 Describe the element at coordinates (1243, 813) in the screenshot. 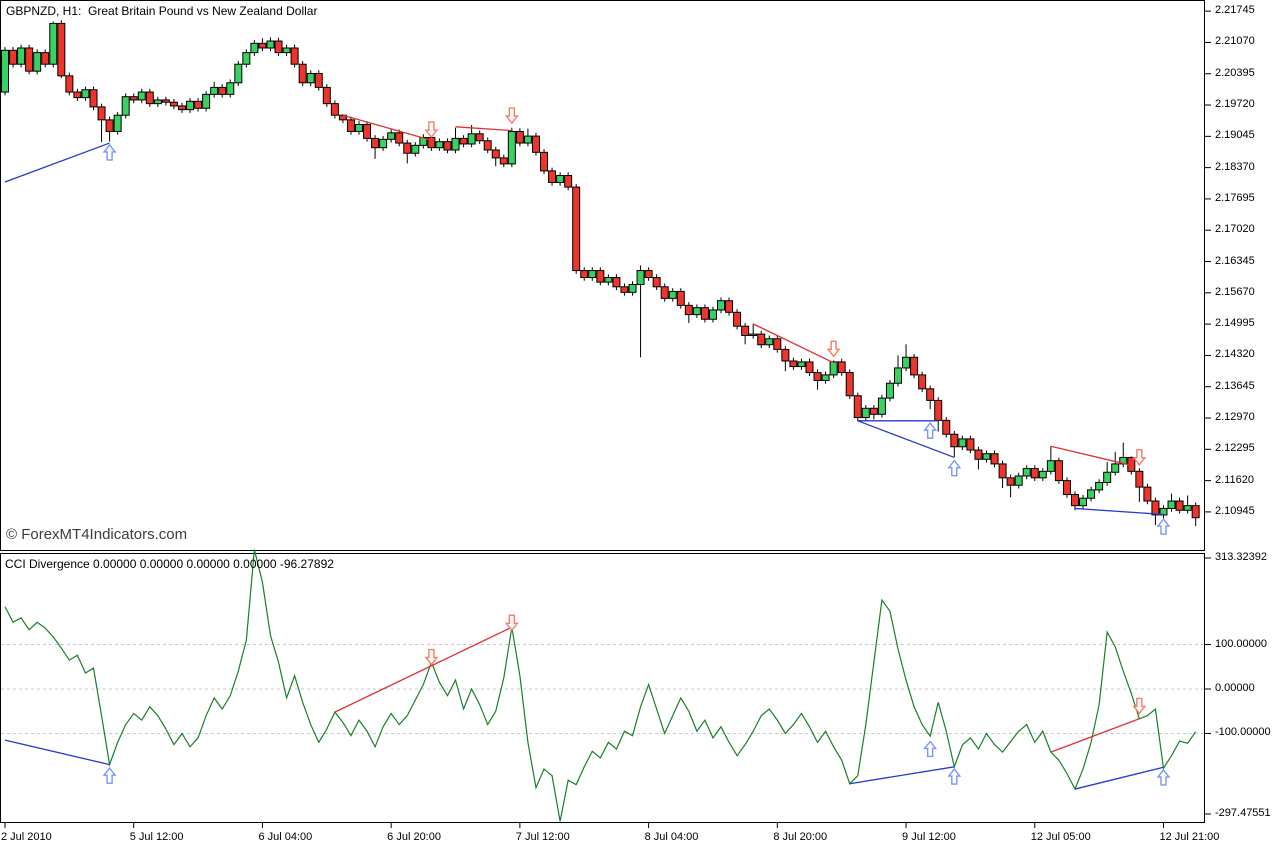

I see `cci-axis-label: -297.47551` at that location.